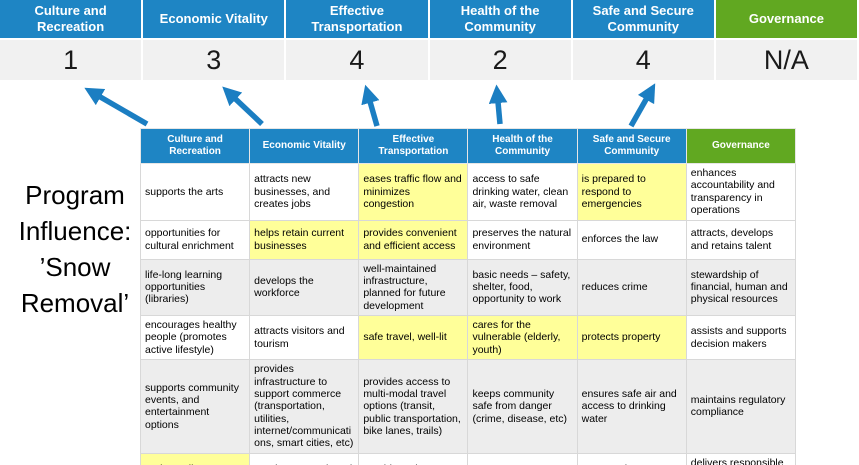  I want to click on scorecard-header-safe-and-secure-community: Safe and Secure Community, so click(643, 19).